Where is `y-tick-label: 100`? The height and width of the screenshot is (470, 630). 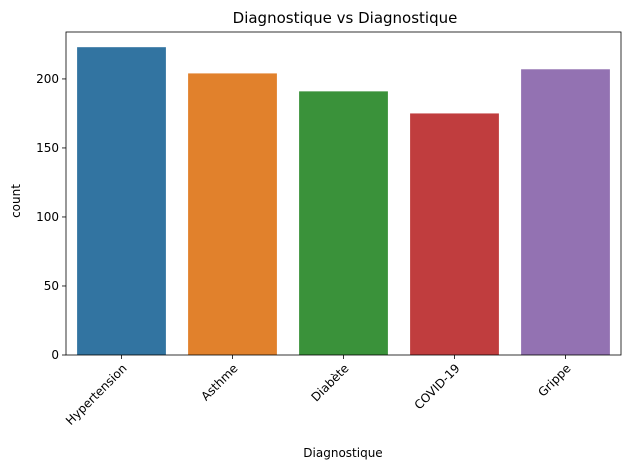
y-tick-label: 100 is located at coordinates (47, 217).